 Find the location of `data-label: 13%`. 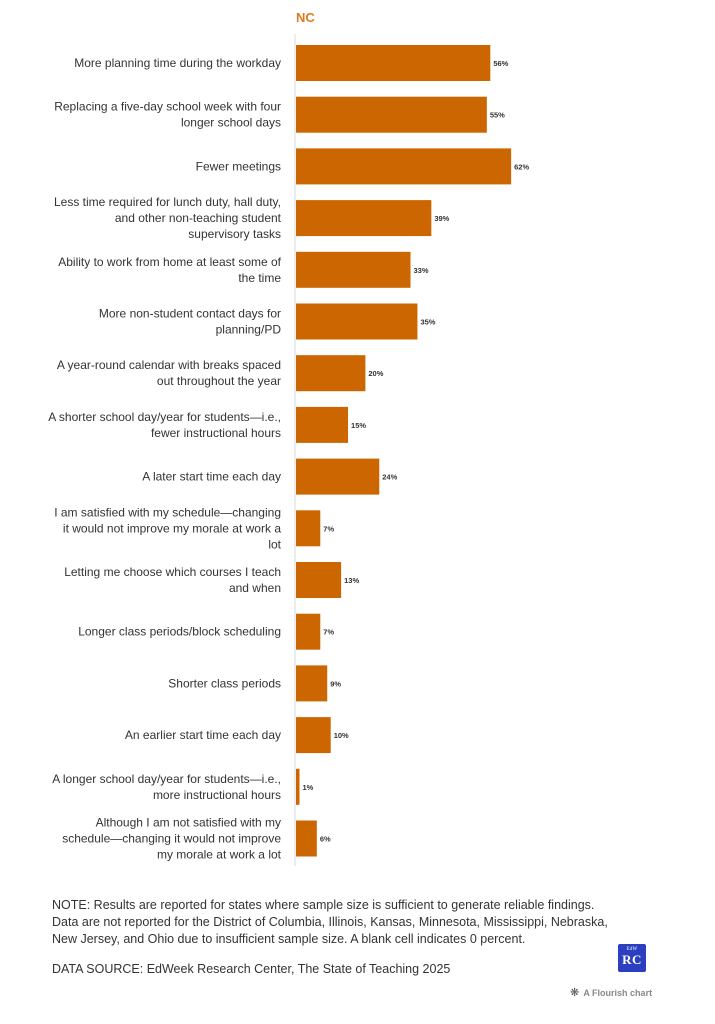

data-label: 13% is located at coordinates (351, 580).